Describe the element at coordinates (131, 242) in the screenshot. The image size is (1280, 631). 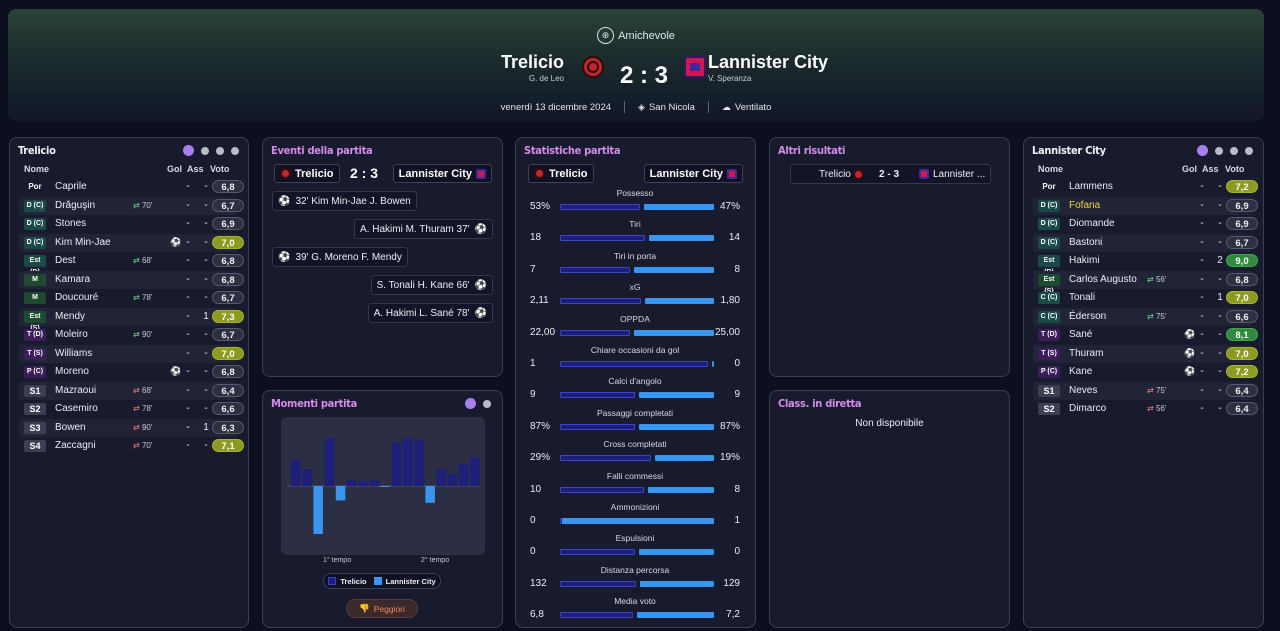
I see `player-row: D (C) Kim Min-Jae ⚽ - -7,0` at that location.